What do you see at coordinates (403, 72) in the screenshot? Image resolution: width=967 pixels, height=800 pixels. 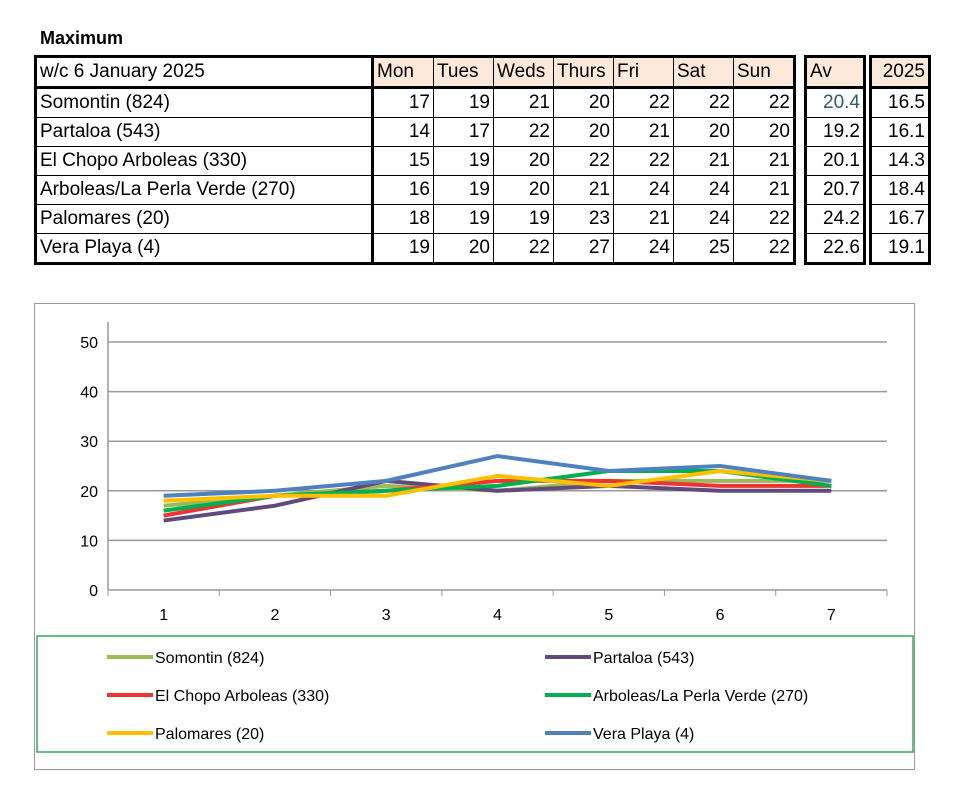 I see `day-header: Mon` at bounding box center [403, 72].